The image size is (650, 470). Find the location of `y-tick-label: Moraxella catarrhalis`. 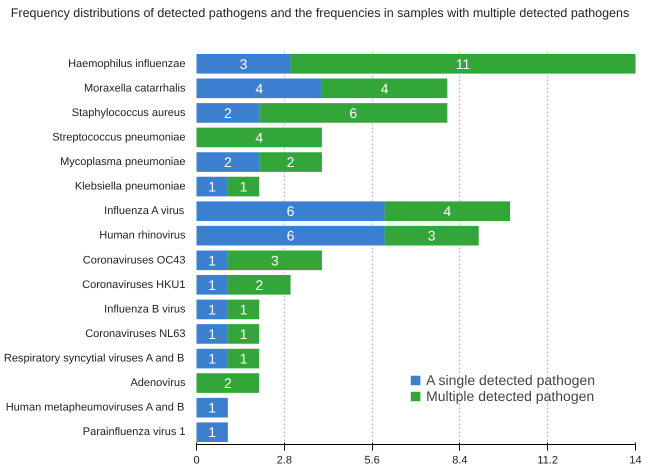

y-tick-label: Moraxella catarrhalis is located at coordinates (135, 88).